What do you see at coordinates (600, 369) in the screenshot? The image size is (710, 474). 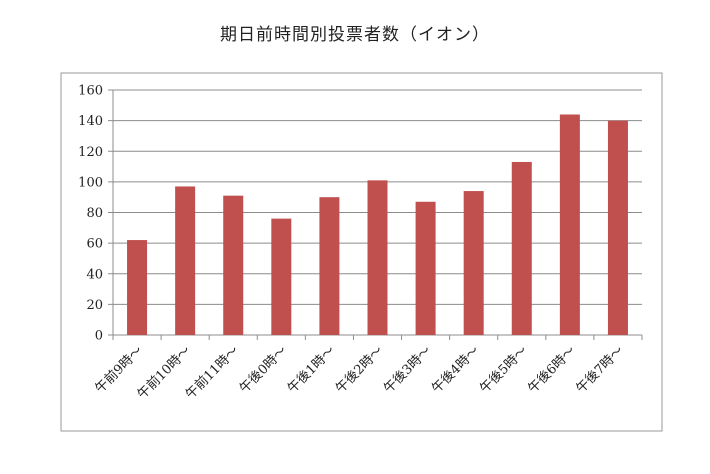 I see `x-category-label: 午後7時〜` at bounding box center [600, 369].